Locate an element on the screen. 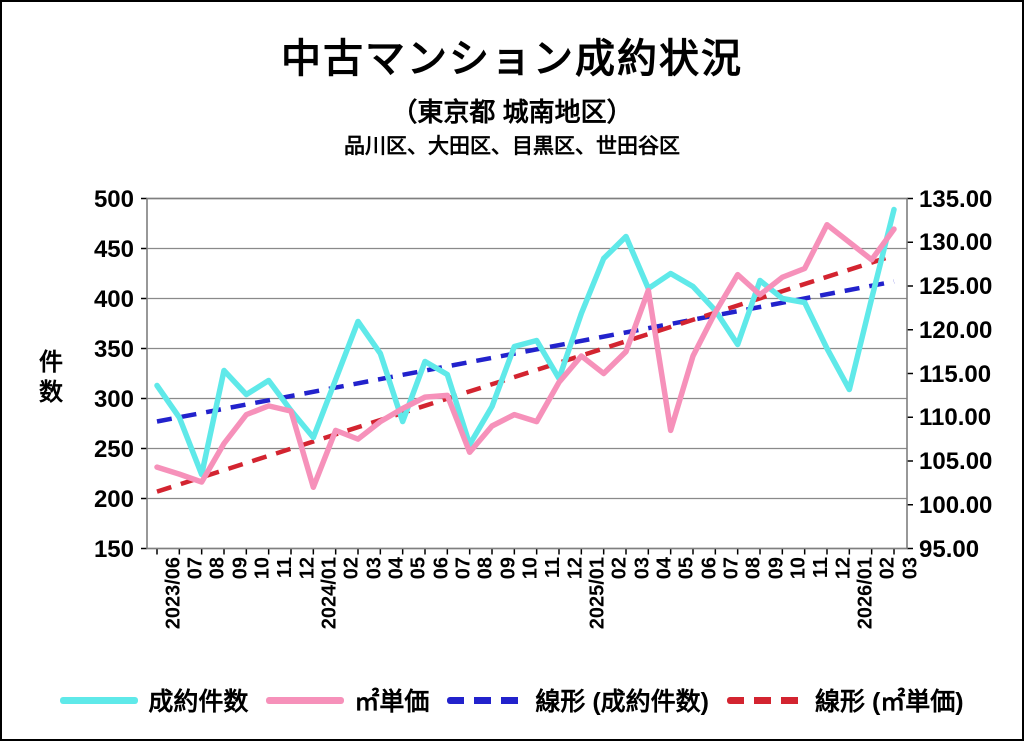  legend-item-trend-unit-price: 線形 (㎡単価) is located at coordinates (845, 700).